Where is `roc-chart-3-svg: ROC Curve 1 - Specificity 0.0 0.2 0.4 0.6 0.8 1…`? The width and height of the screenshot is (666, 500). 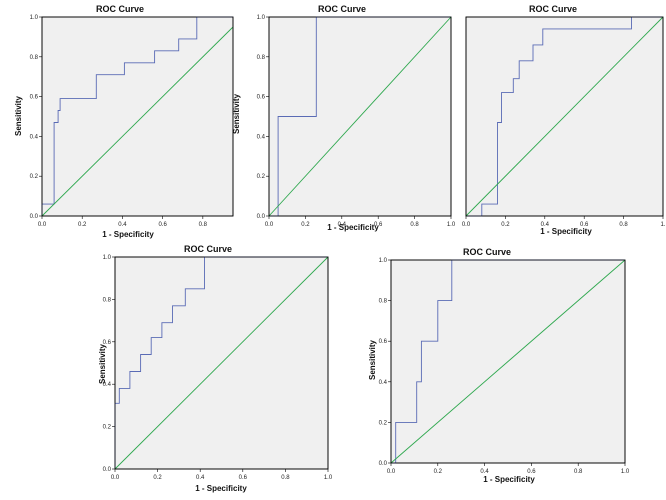
roc-chart-3-svg: ROC Curve 1 - Specificity 0.0 0.2 0.4 0.6 0.8 1… is located at coordinates (564, 120).